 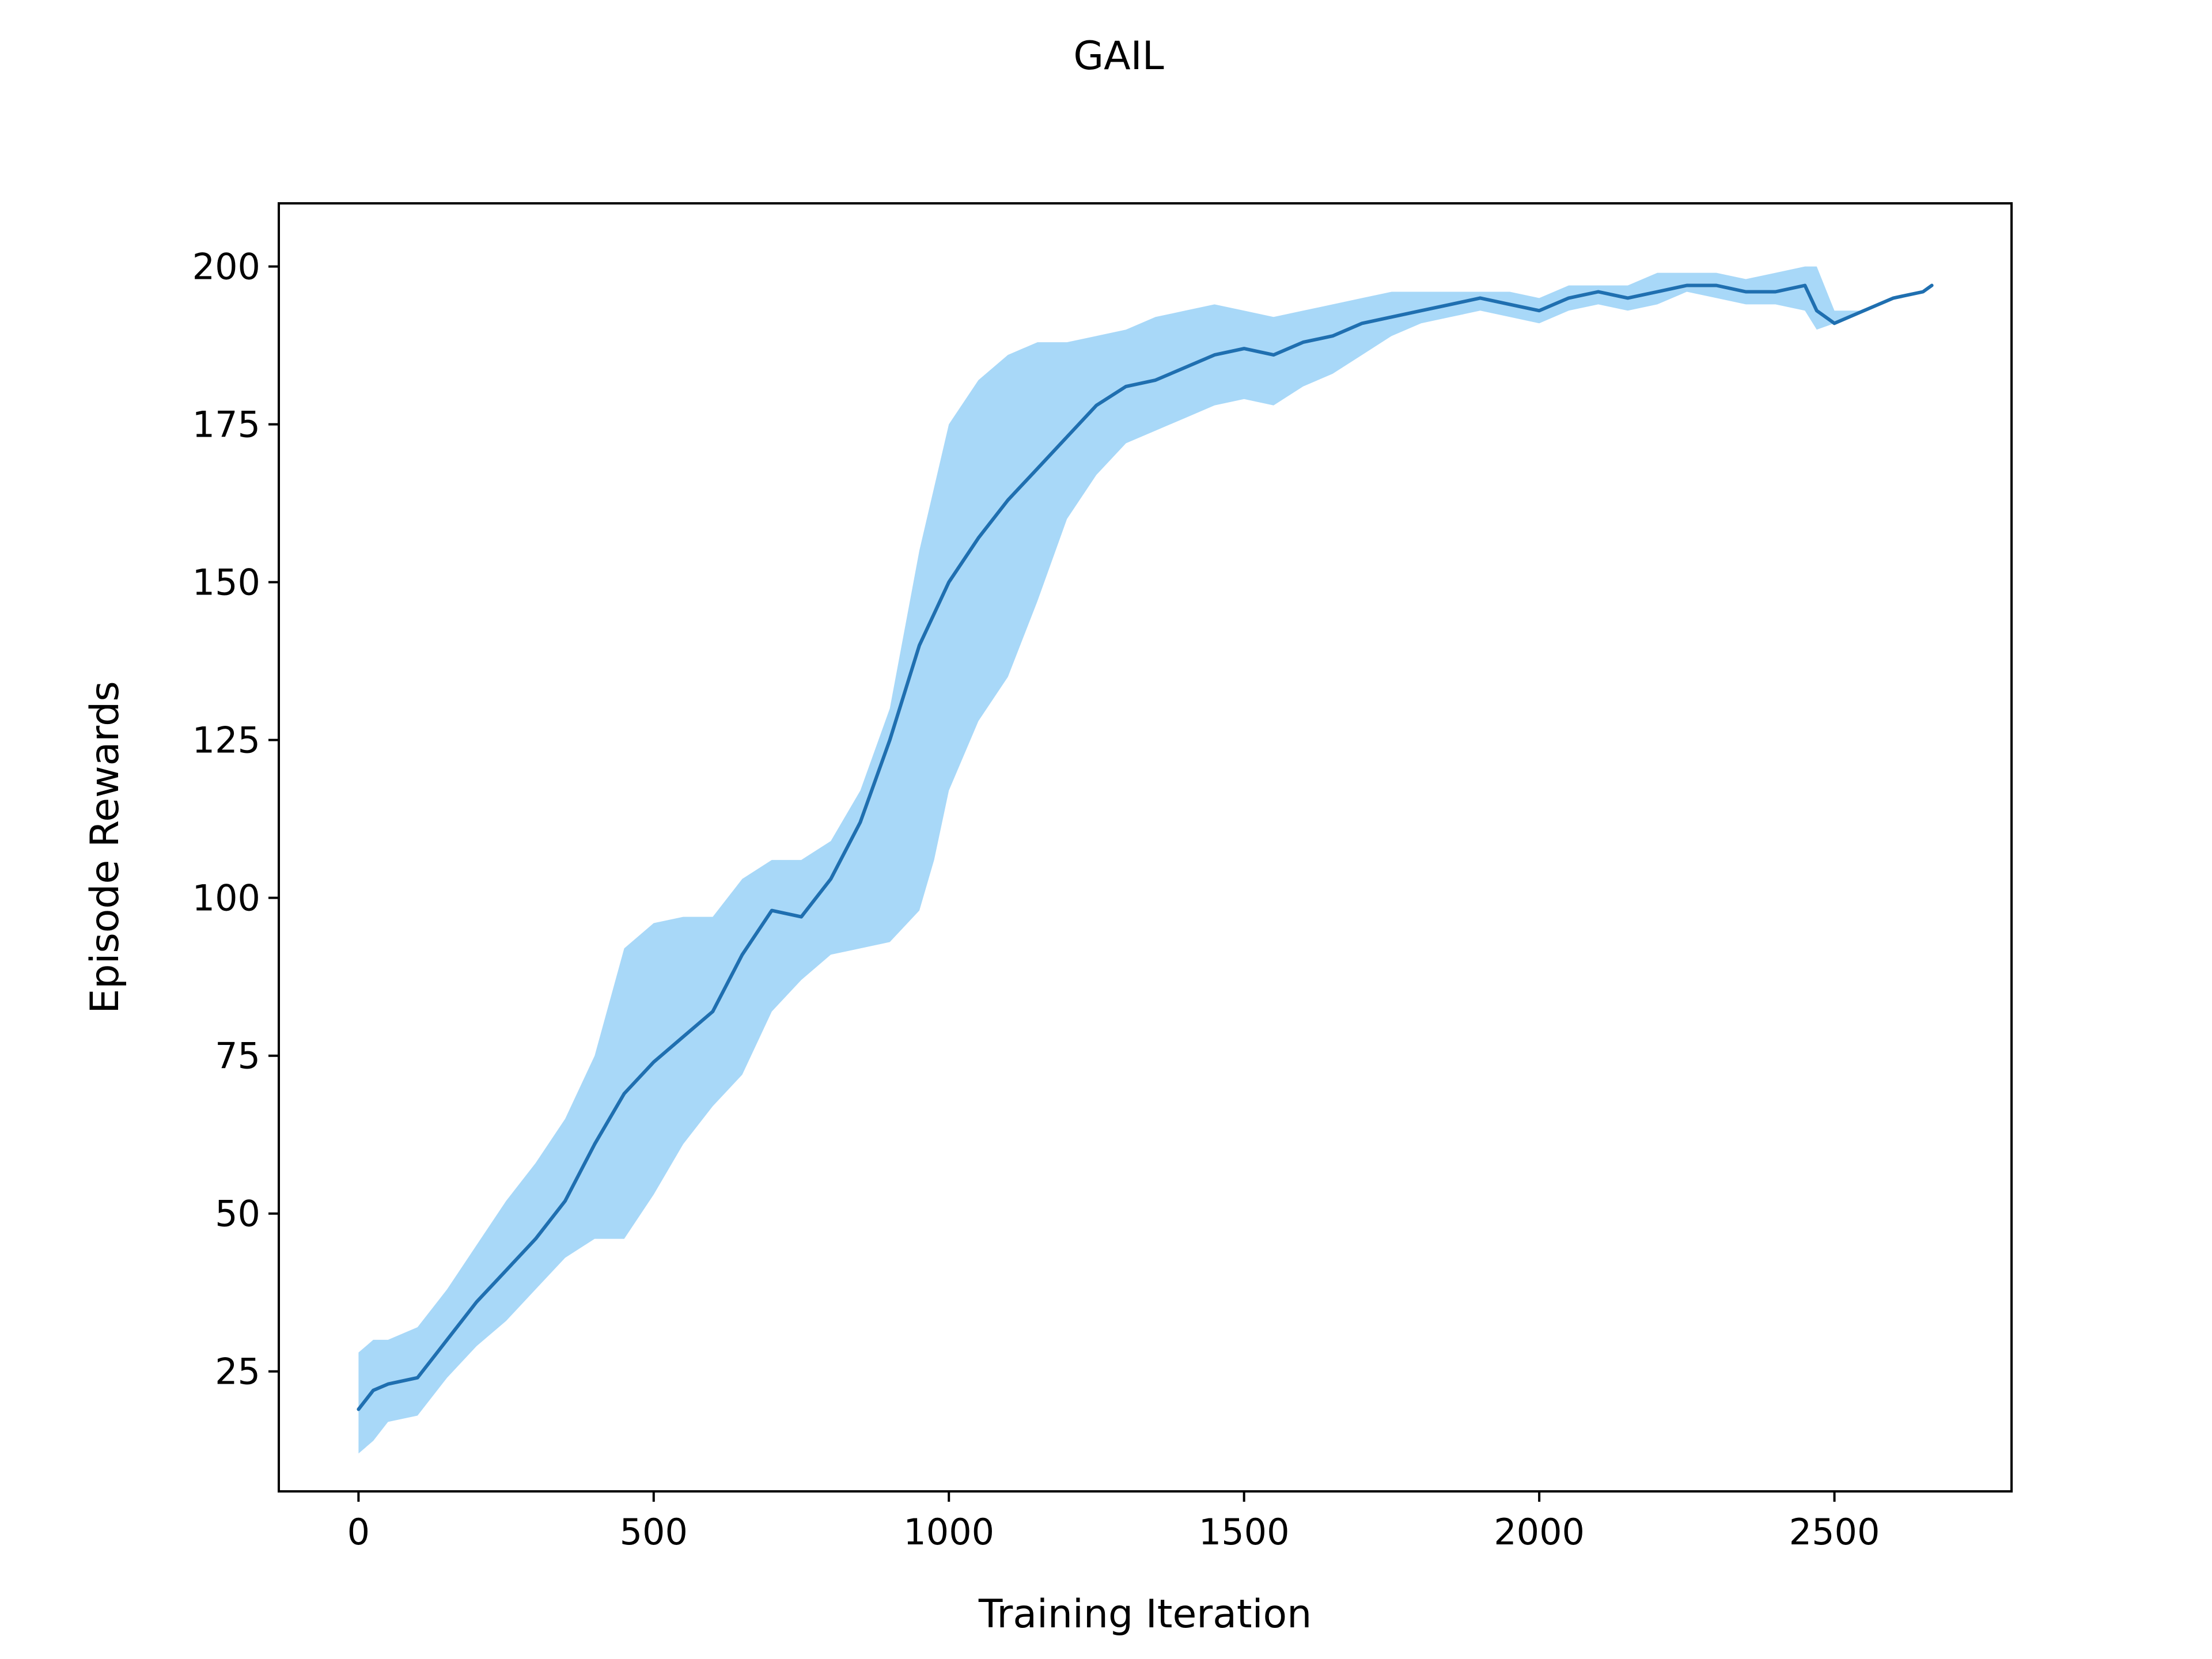 I want to click on y-tick-label: 175, so click(x=226, y=425).